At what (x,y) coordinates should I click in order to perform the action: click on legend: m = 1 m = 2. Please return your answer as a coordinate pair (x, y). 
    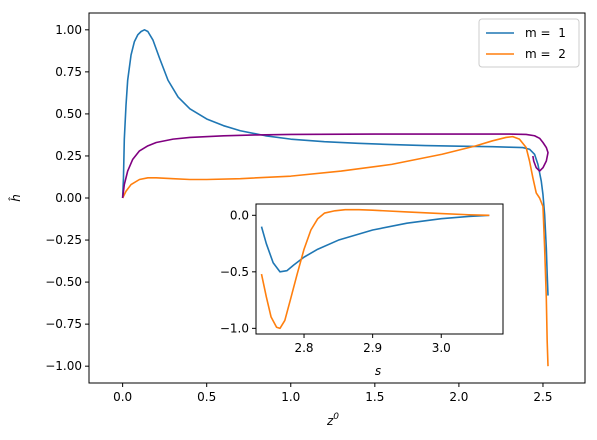
    Looking at the image, I should click on (529, 43).